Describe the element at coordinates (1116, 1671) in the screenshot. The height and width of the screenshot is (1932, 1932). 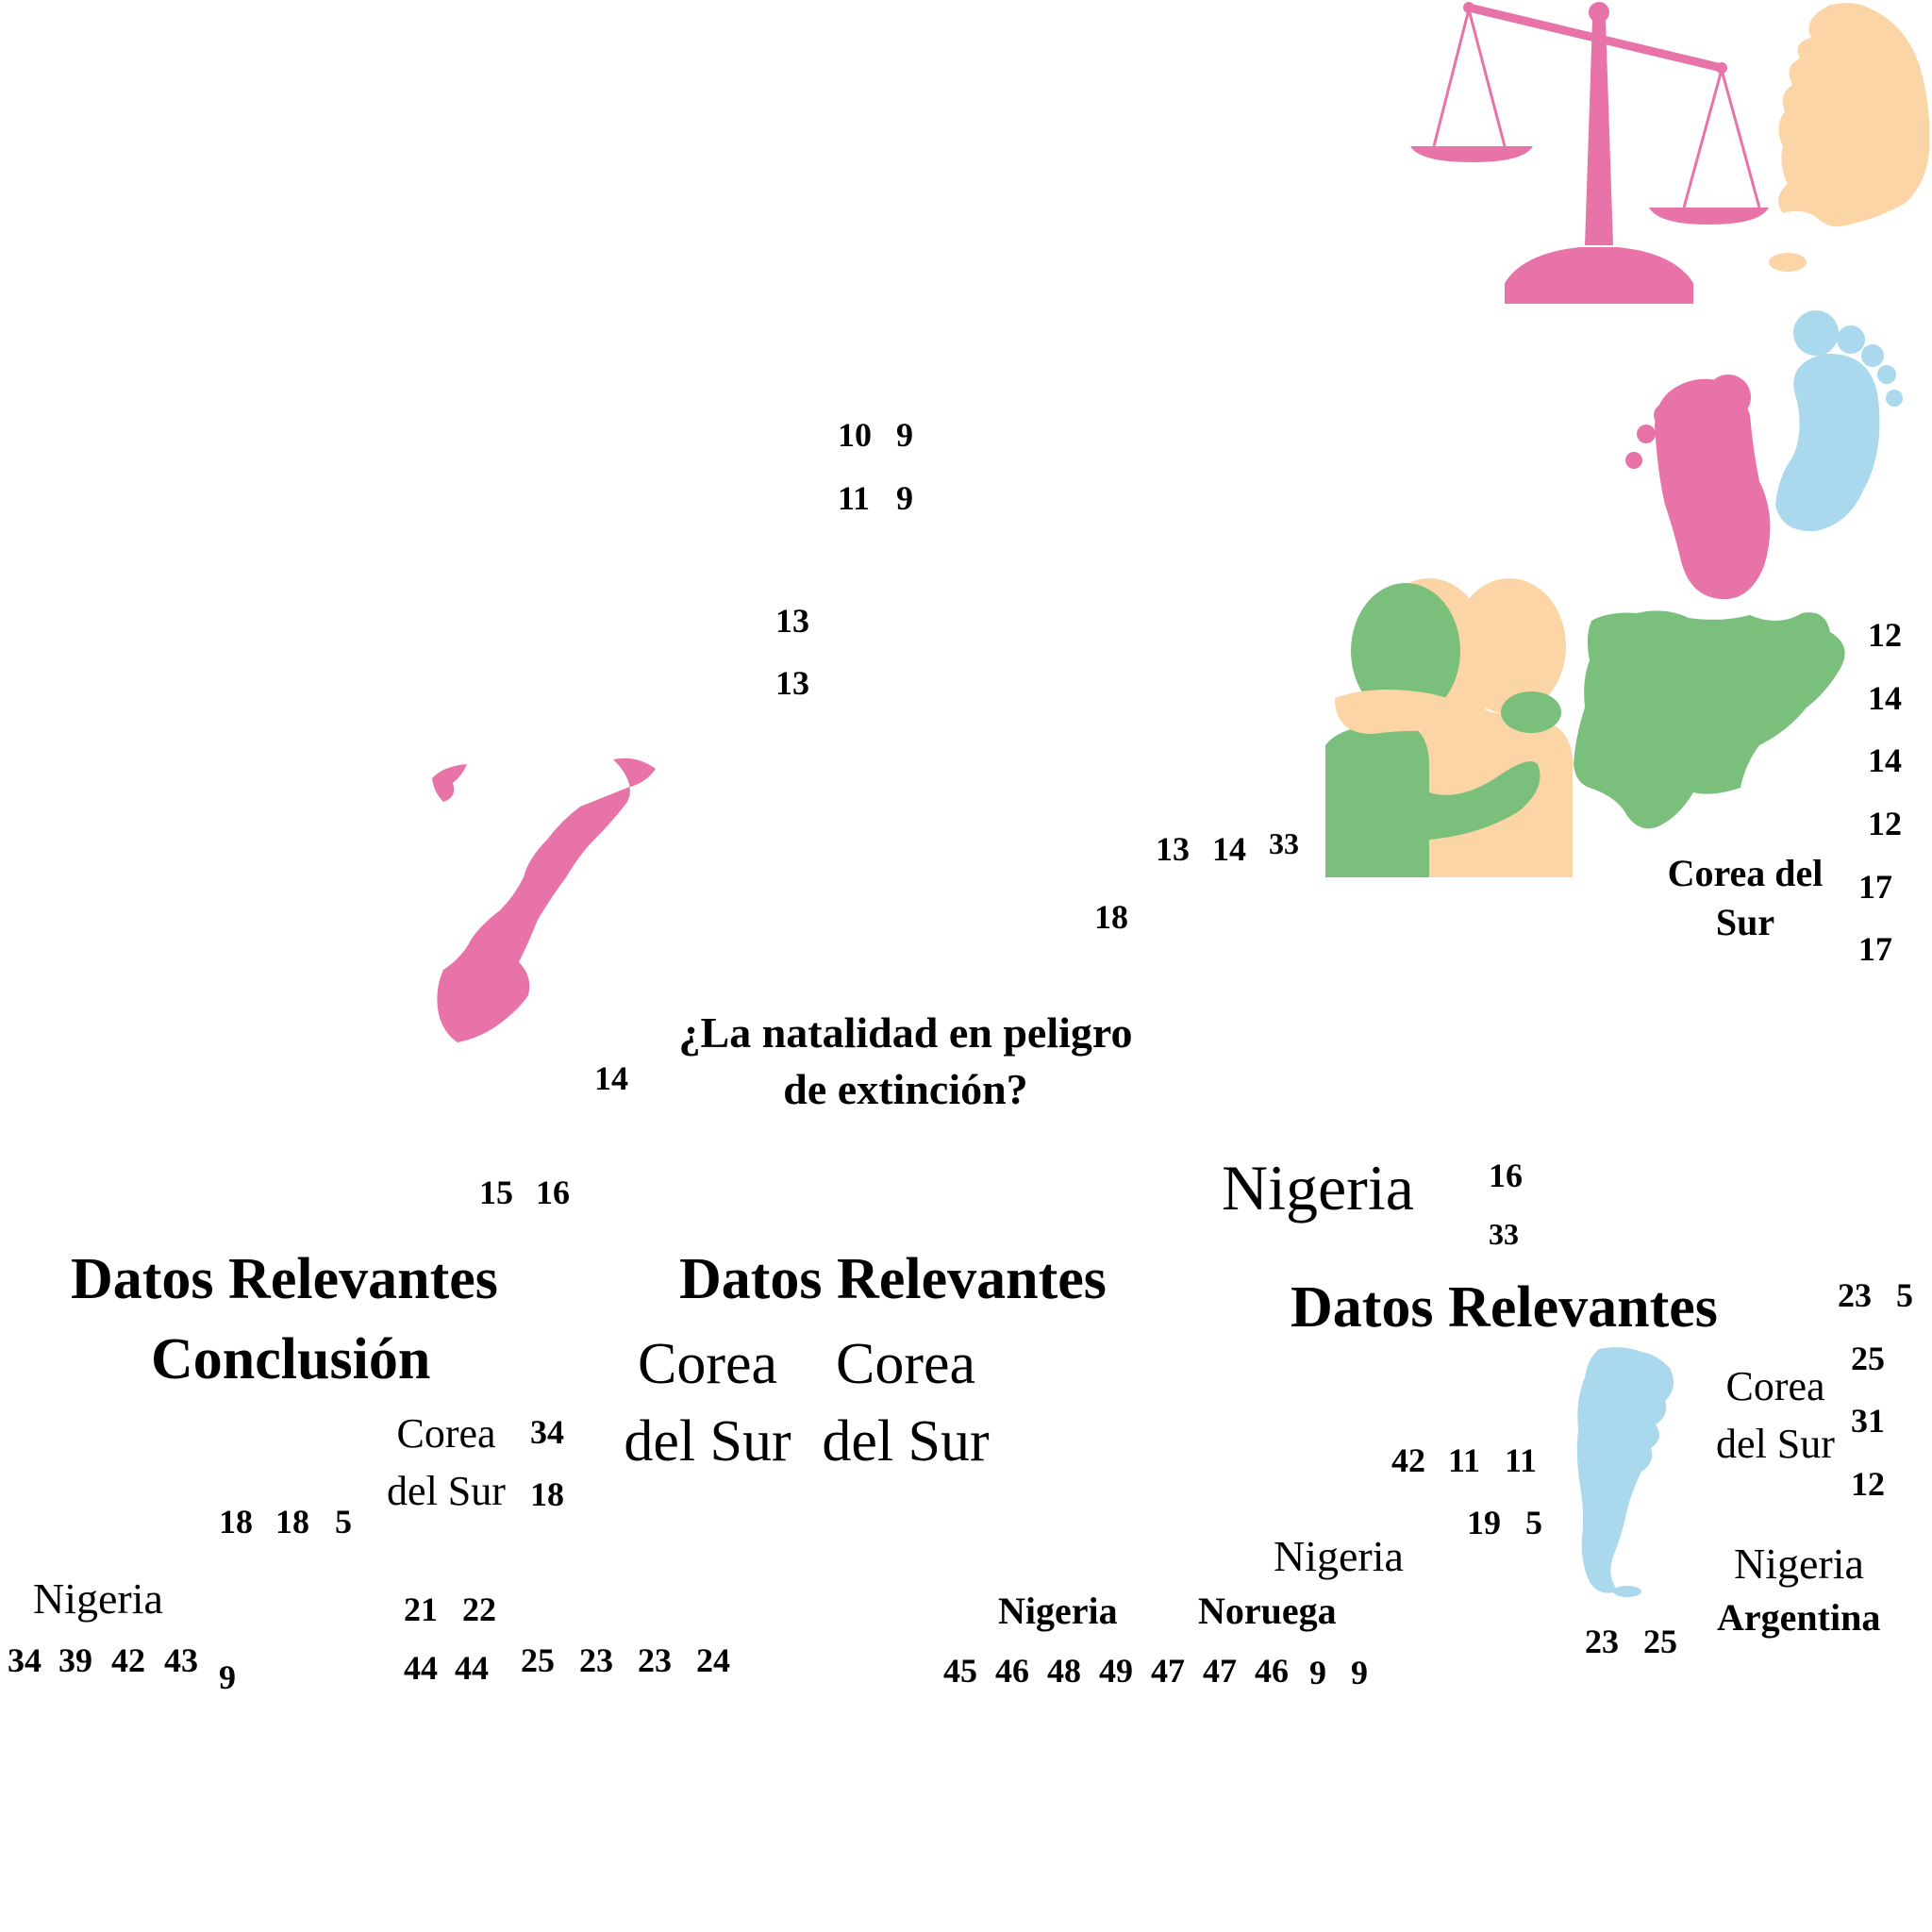
I see `number: 49` at that location.